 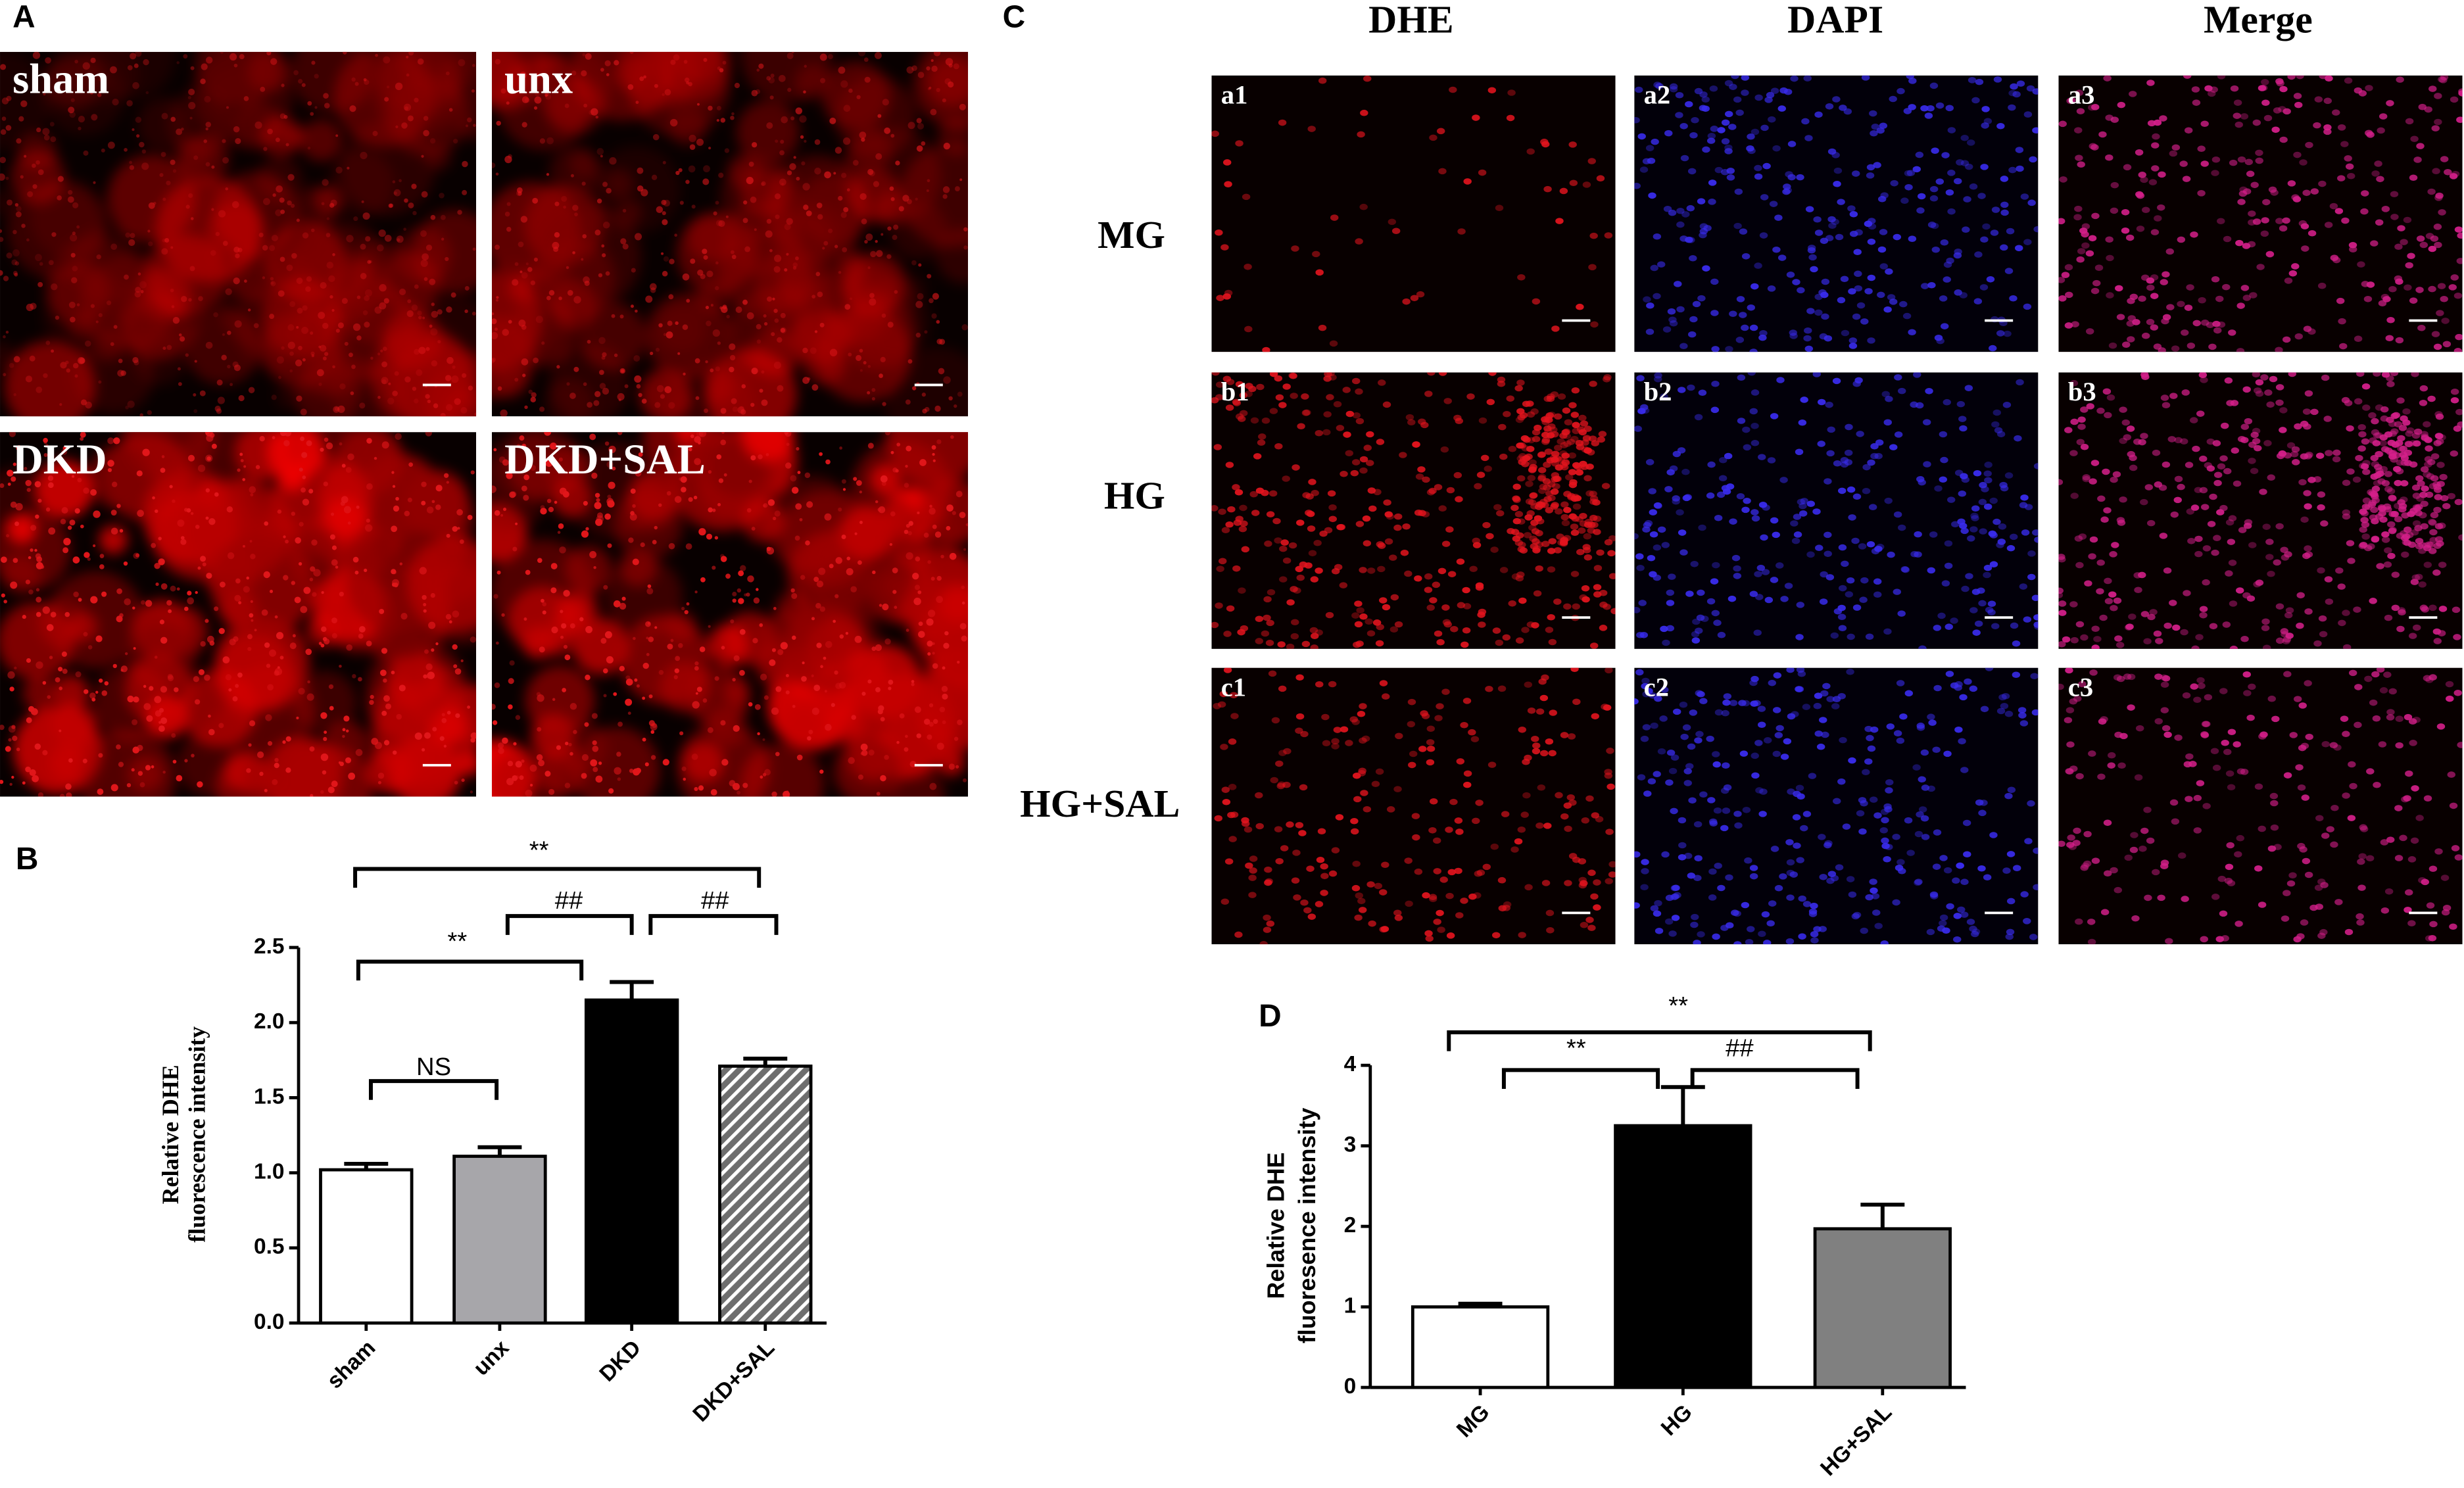 What do you see at coordinates (1015, 17) in the screenshot?
I see `panel-label: C` at bounding box center [1015, 17].